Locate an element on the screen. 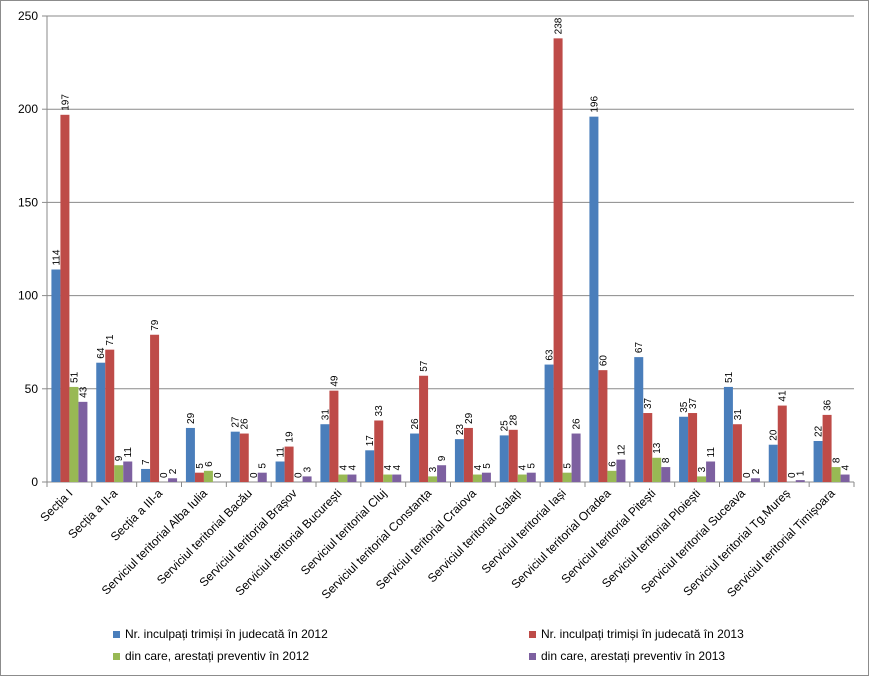 The image size is (869, 676). y-tick-label: 150 is located at coordinates (28, 202).